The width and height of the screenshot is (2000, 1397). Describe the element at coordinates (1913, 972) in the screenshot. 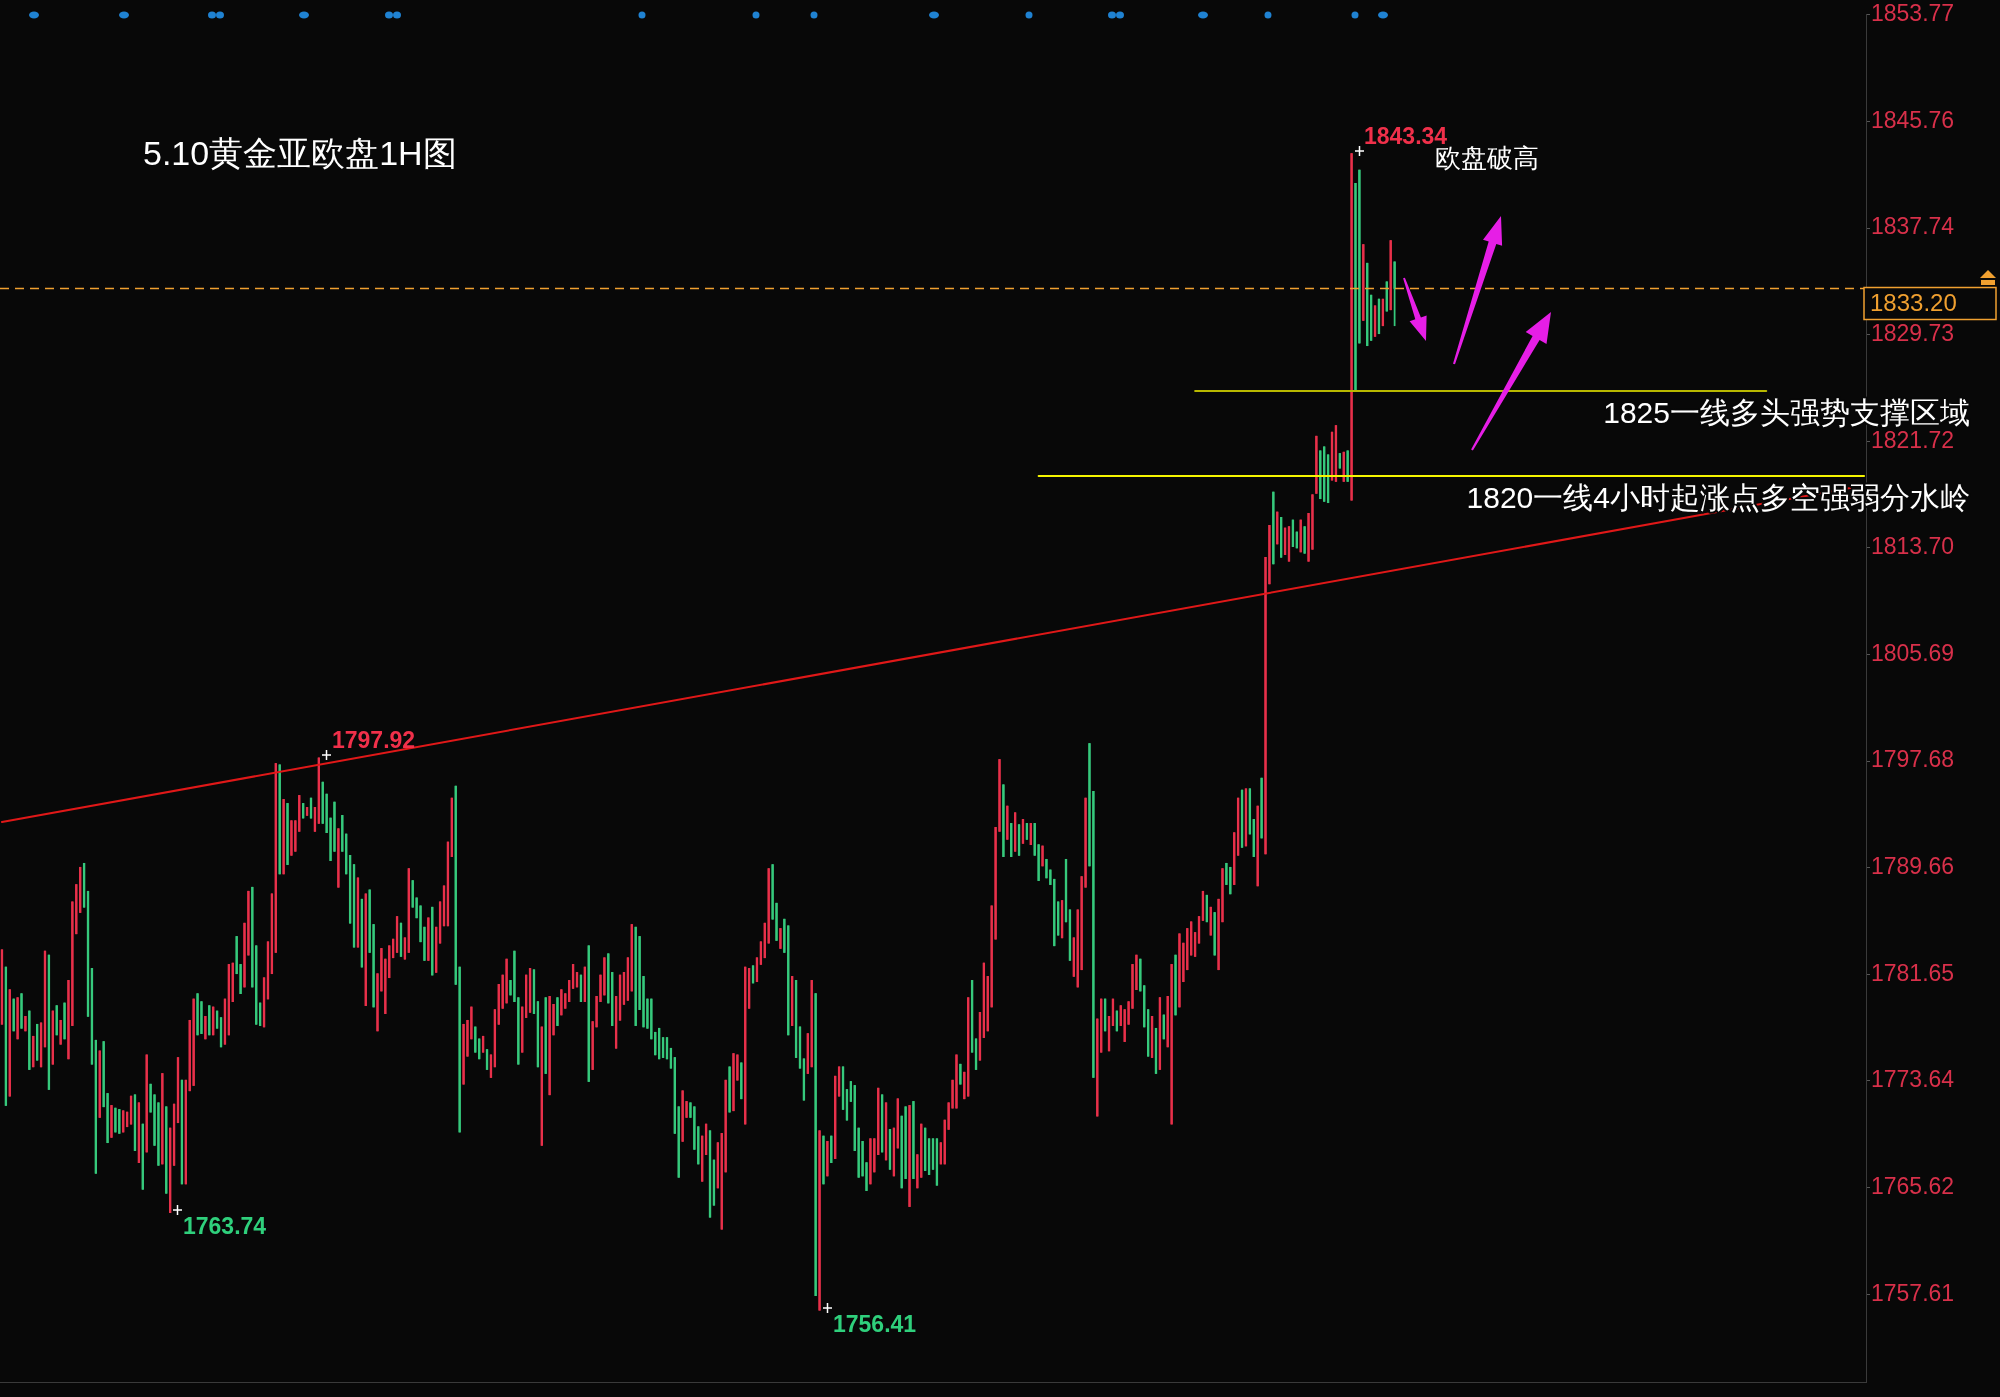

I see `y-tick-label: 1781.65` at that location.